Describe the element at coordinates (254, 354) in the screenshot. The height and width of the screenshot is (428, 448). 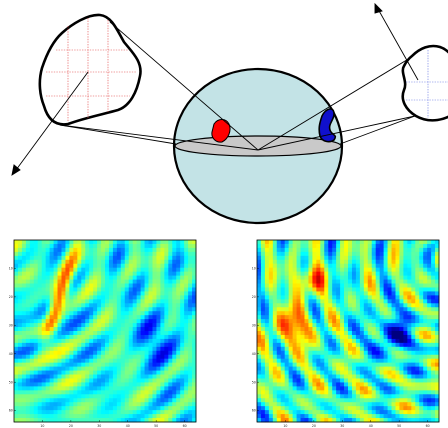
I see `y-tick-label: 40` at that location.